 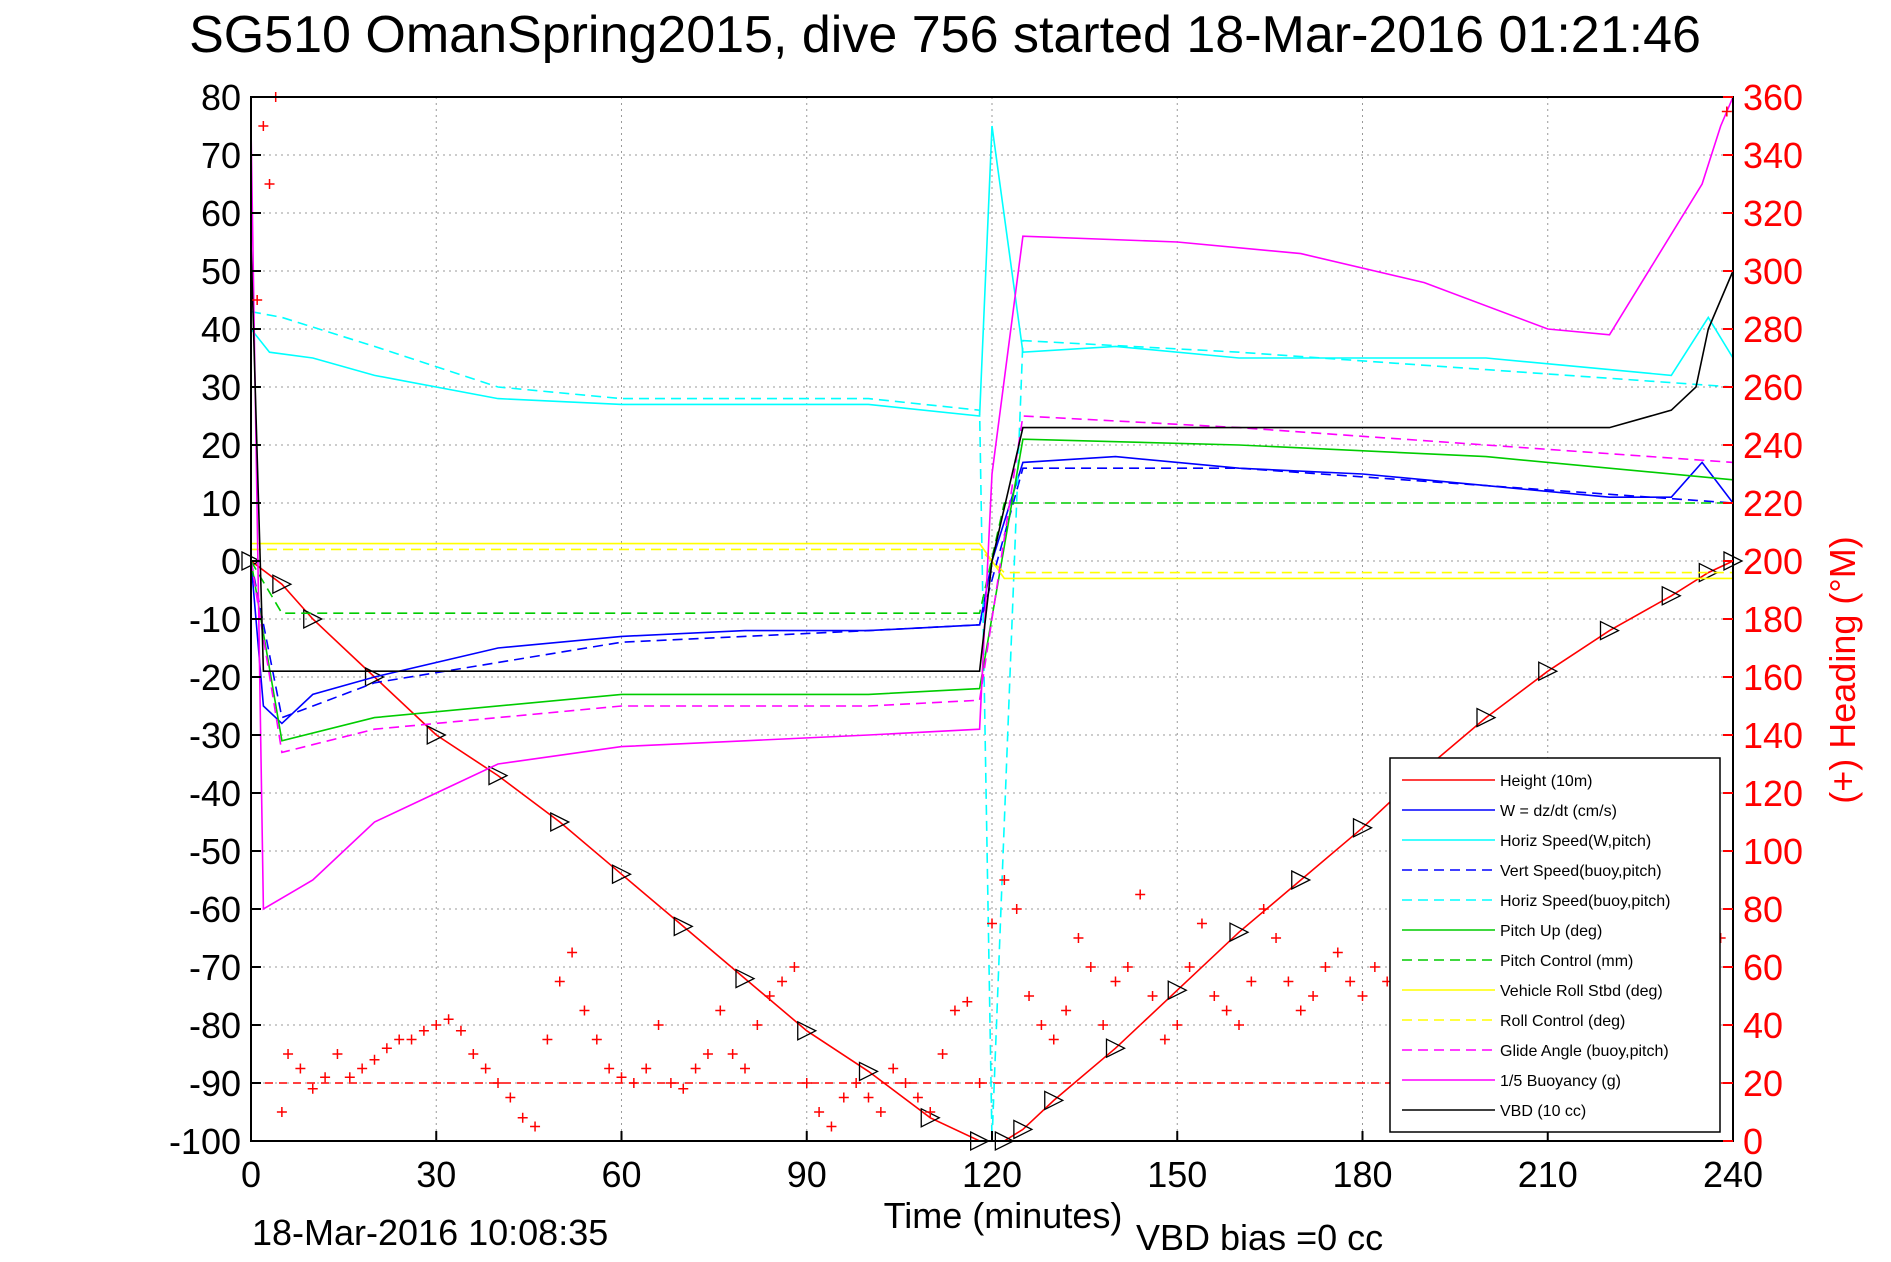 What do you see at coordinates (1763, 967) in the screenshot?
I see `y-right-tick-label: 60` at bounding box center [1763, 967].